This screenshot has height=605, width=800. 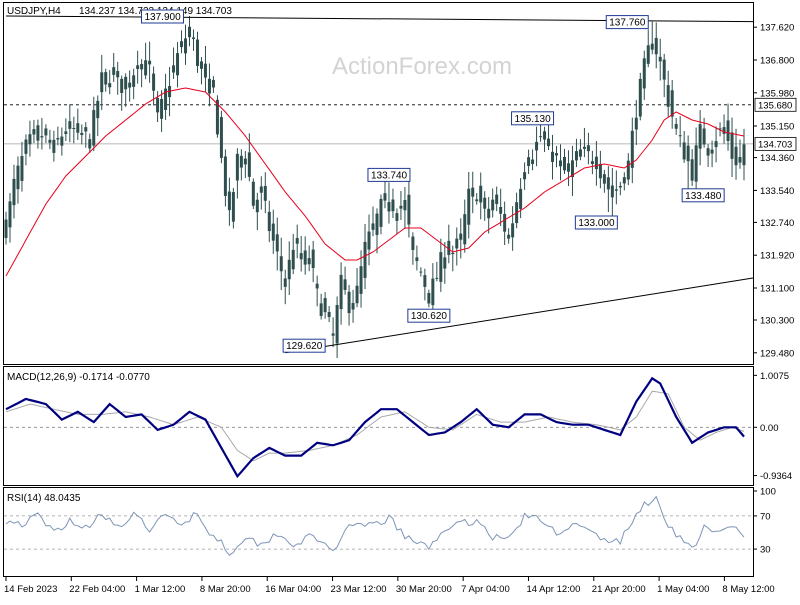 I want to click on x-tick-label: 8 Mar 20:00, so click(x=225, y=589).